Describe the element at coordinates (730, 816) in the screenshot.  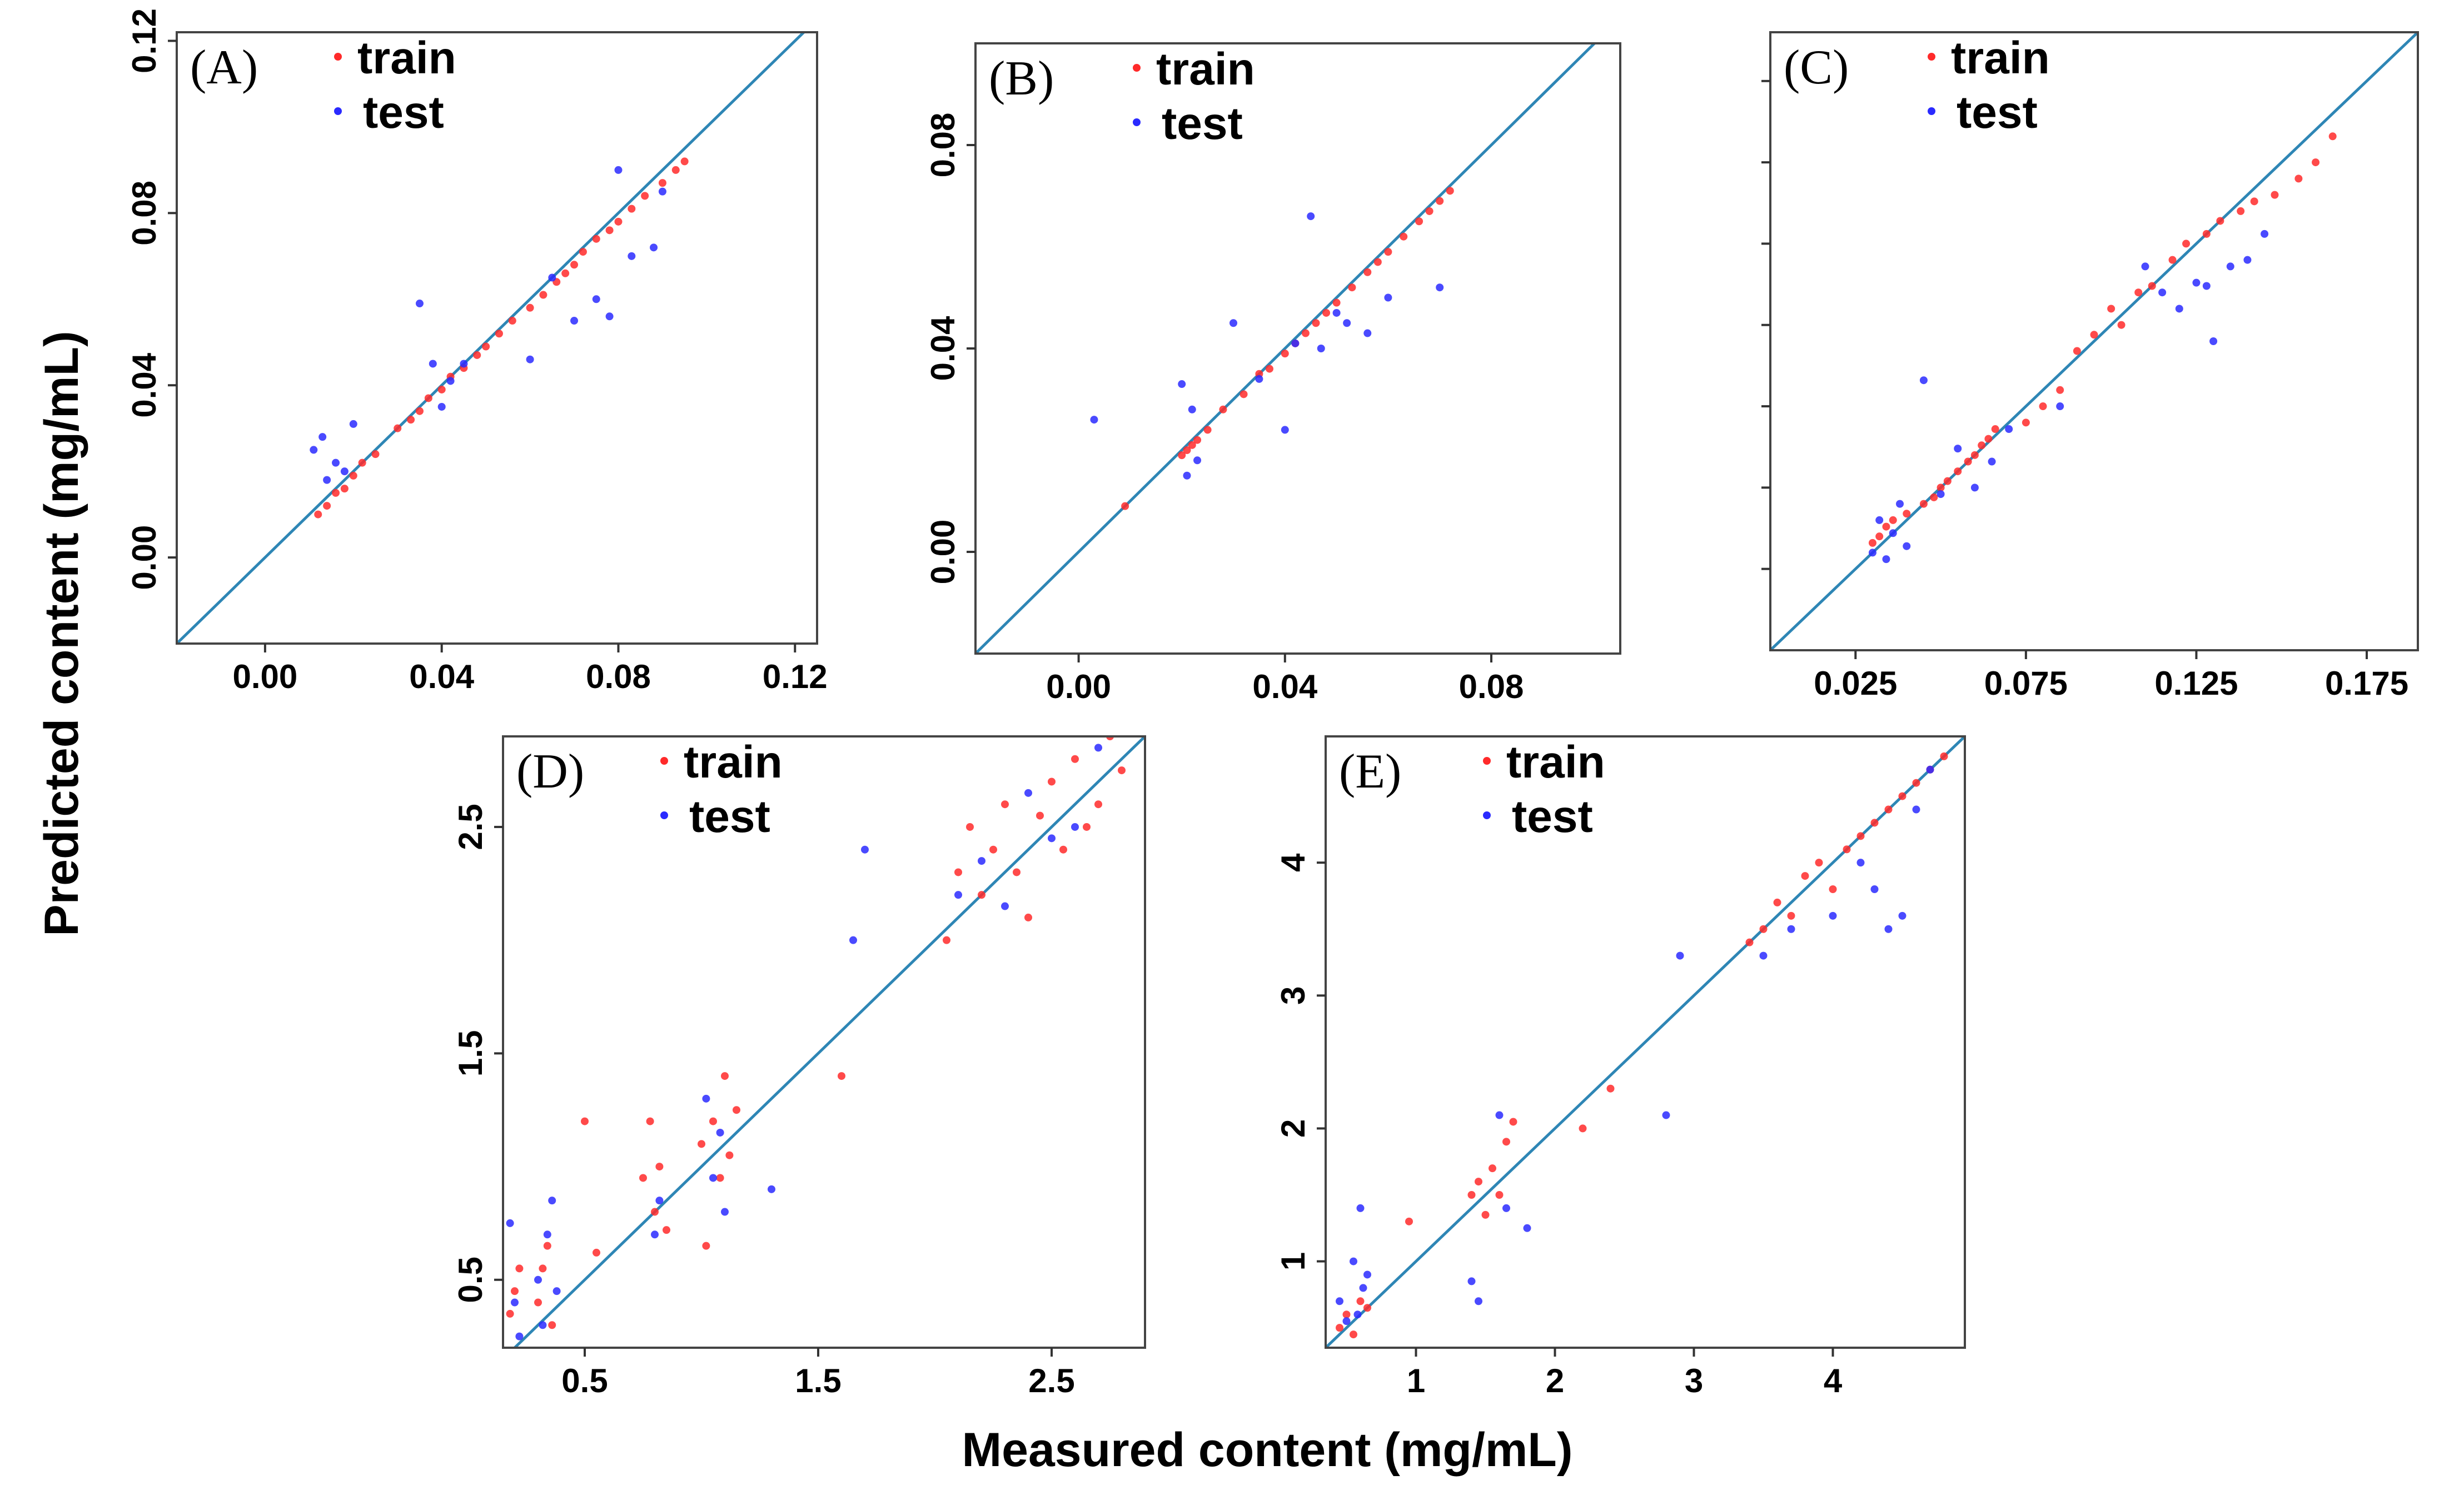
I see `panel-d-legend-test: test` at that location.